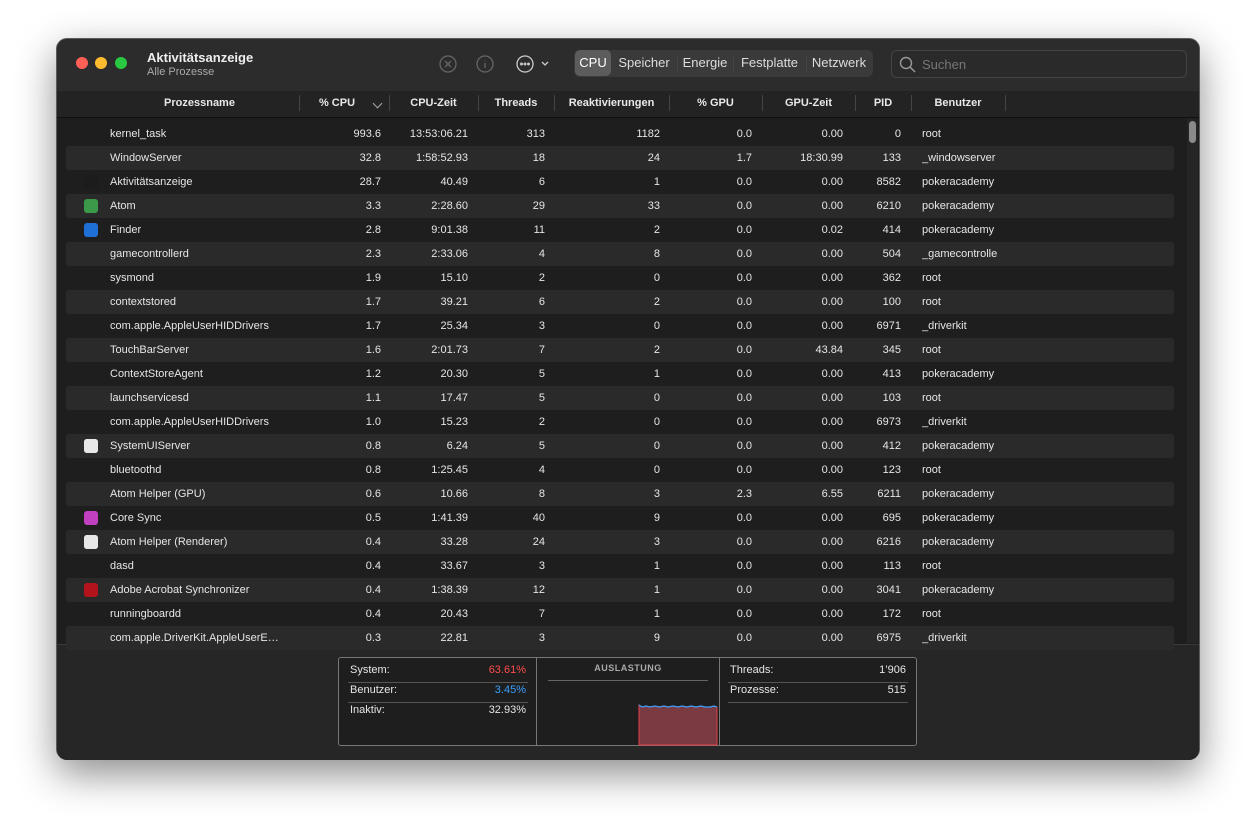  Describe the element at coordinates (808, 103) in the screenshot. I see `column-header: GPU-Zeit` at that location.